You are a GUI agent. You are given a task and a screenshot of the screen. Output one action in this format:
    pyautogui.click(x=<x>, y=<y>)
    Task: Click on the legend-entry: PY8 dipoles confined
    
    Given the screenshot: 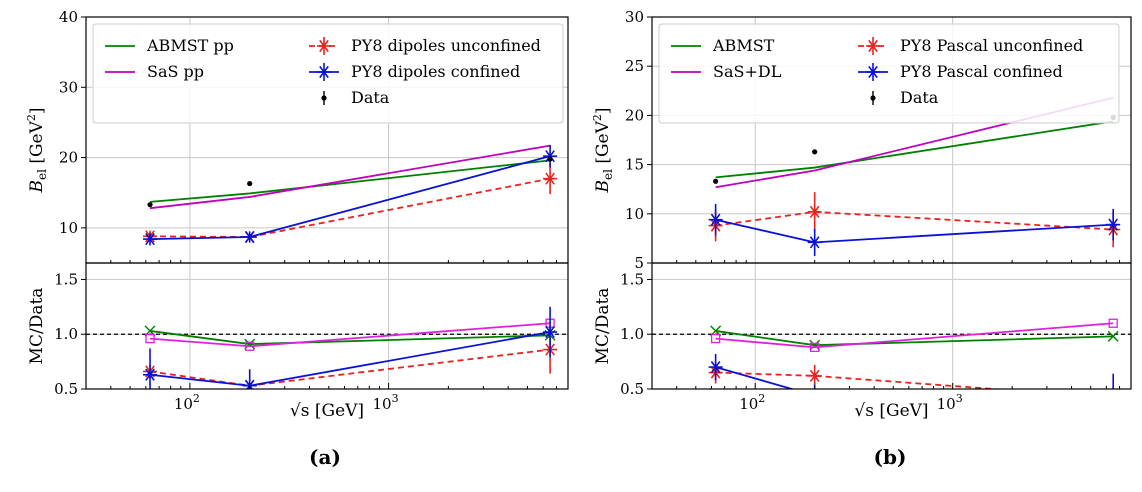 What is the action you would take?
    pyautogui.click(x=414, y=71)
    